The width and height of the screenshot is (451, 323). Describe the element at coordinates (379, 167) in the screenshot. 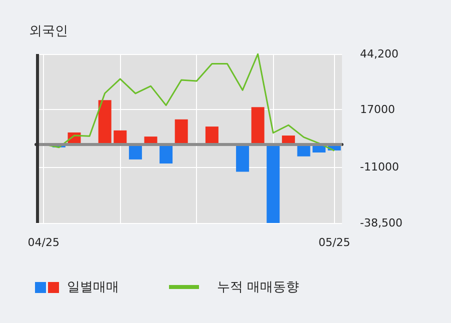

I see `y-tick-label: -11000` at that location.